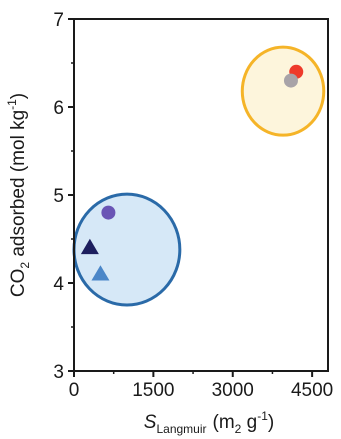  I want to click on x-axis-label-units-end: ), so click(271, 422).